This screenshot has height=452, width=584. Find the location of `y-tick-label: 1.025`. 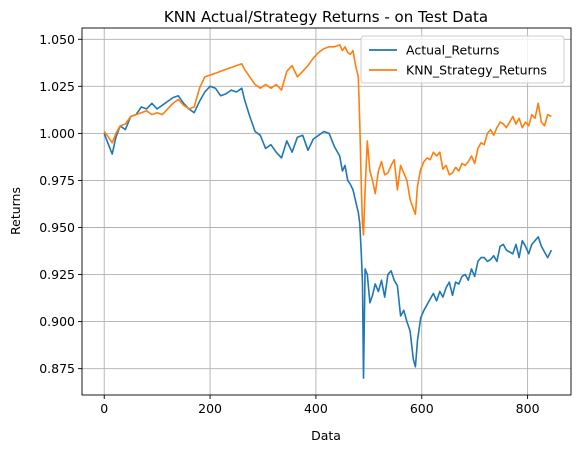

y-tick-label: 1.025 is located at coordinates (57, 86).